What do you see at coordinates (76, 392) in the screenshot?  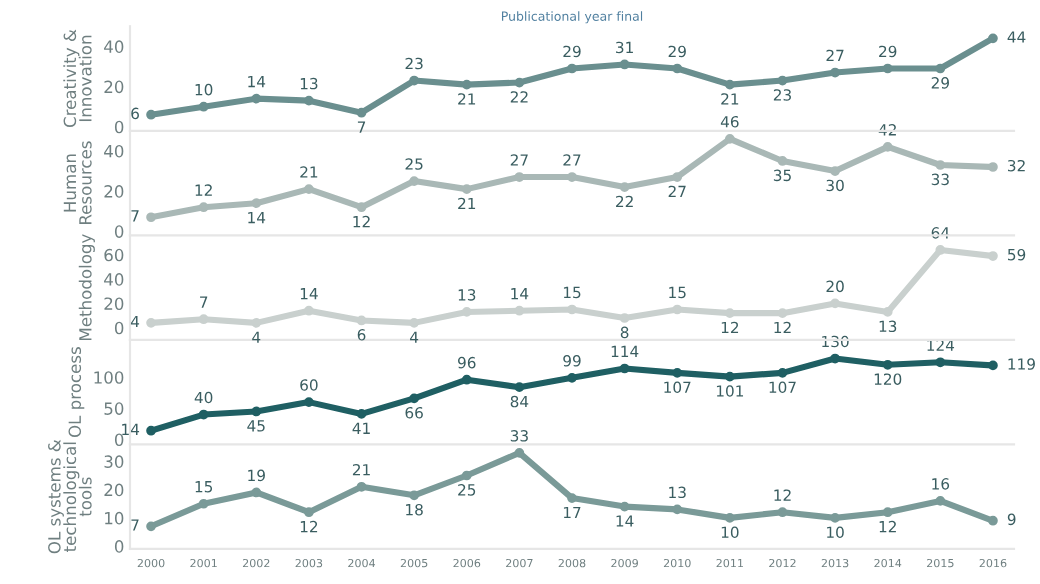 I see `y-axis-title: OL process` at bounding box center [76, 392].